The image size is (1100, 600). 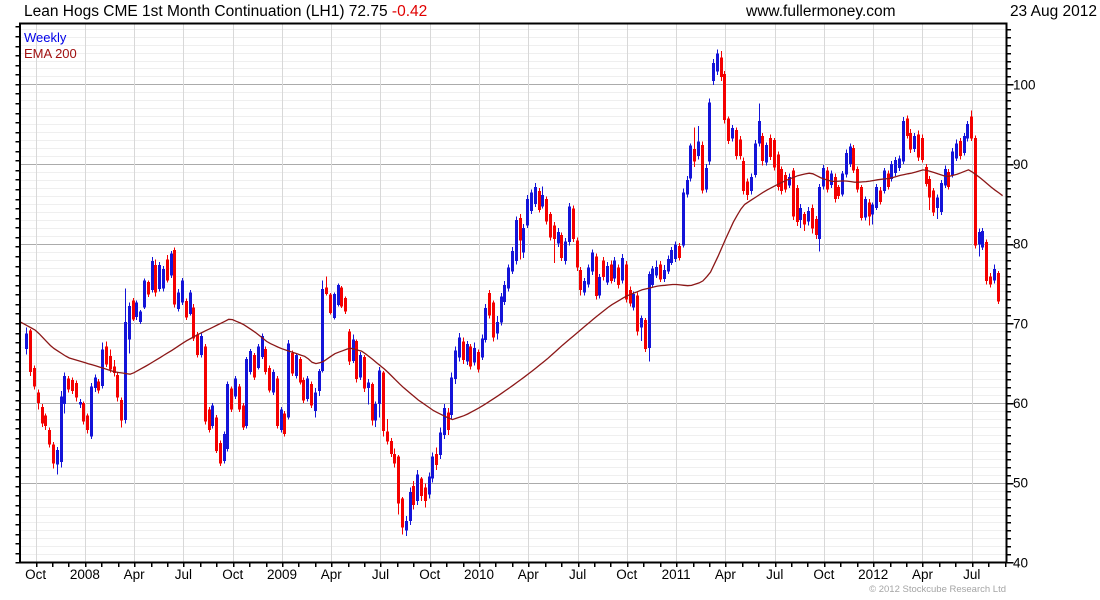 I want to click on svg-text: 2012, so click(x=873, y=574).